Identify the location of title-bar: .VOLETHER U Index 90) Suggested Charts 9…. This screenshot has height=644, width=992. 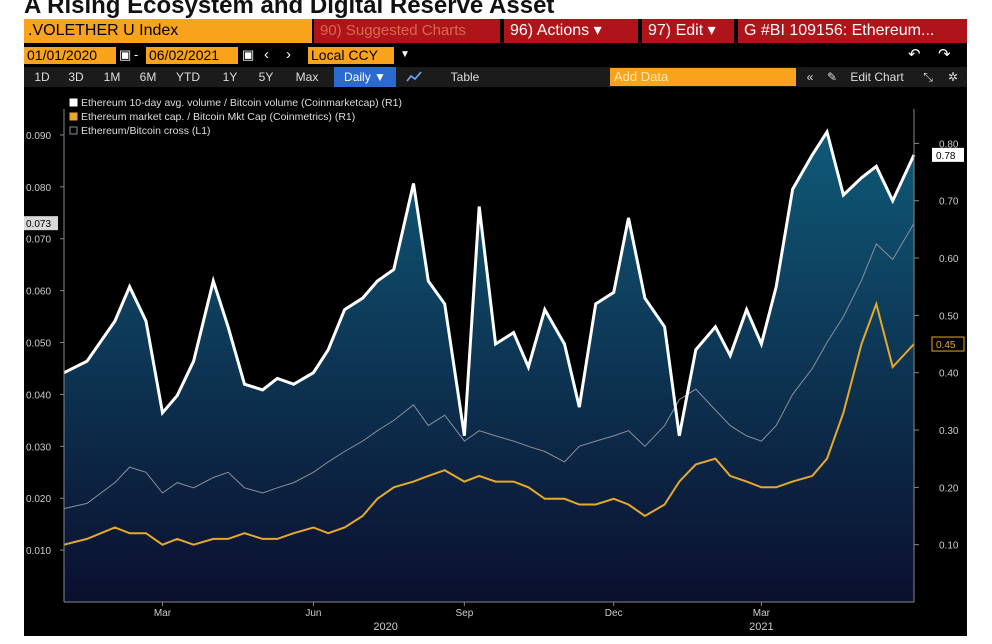
(495, 31).